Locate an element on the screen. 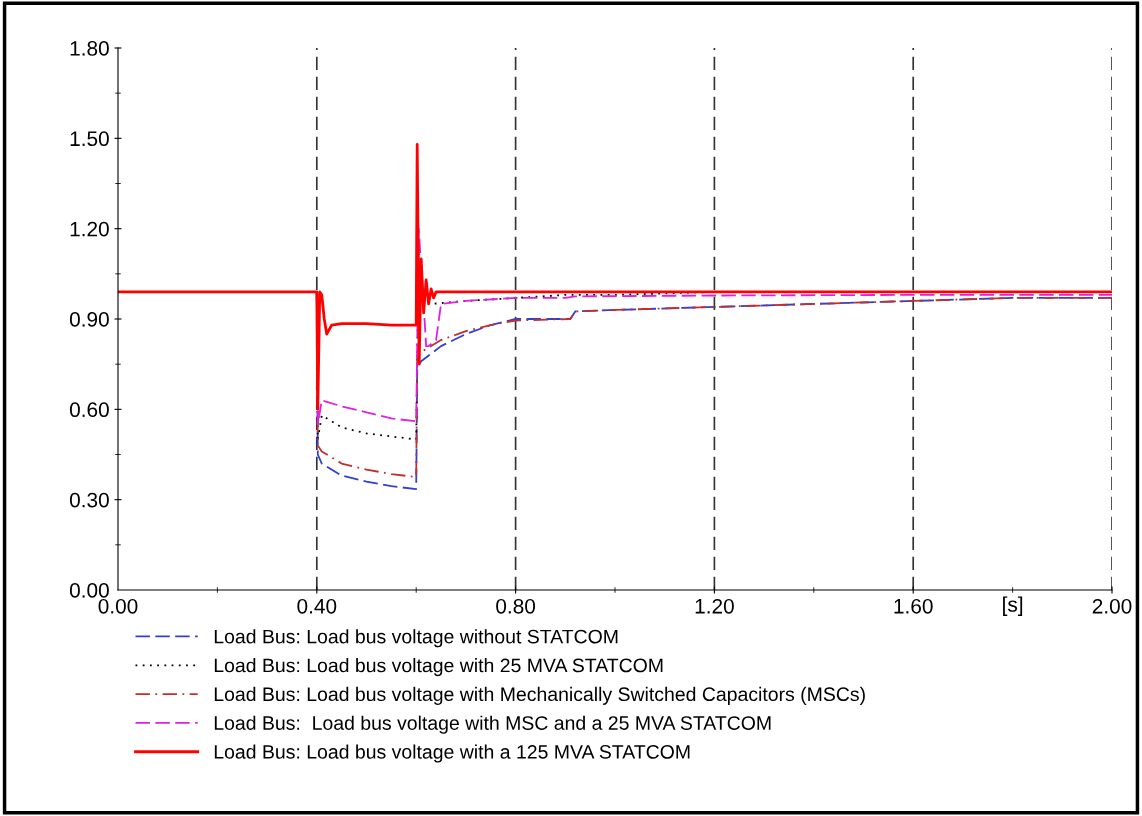 Image resolution: width=1142 pixels, height=816 pixels. x-axis-title: [s] is located at coordinates (1013, 606).